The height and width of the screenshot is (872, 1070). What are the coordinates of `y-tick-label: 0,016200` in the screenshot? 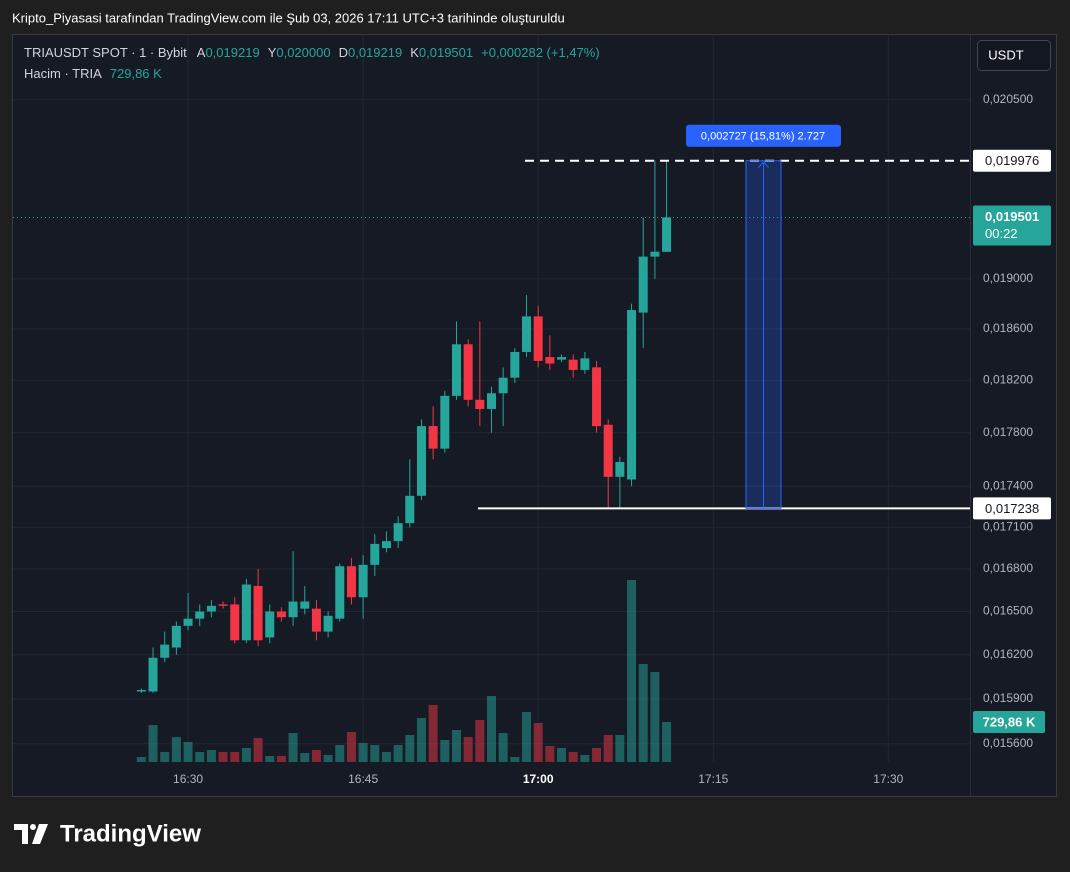 It's located at (1008, 654).